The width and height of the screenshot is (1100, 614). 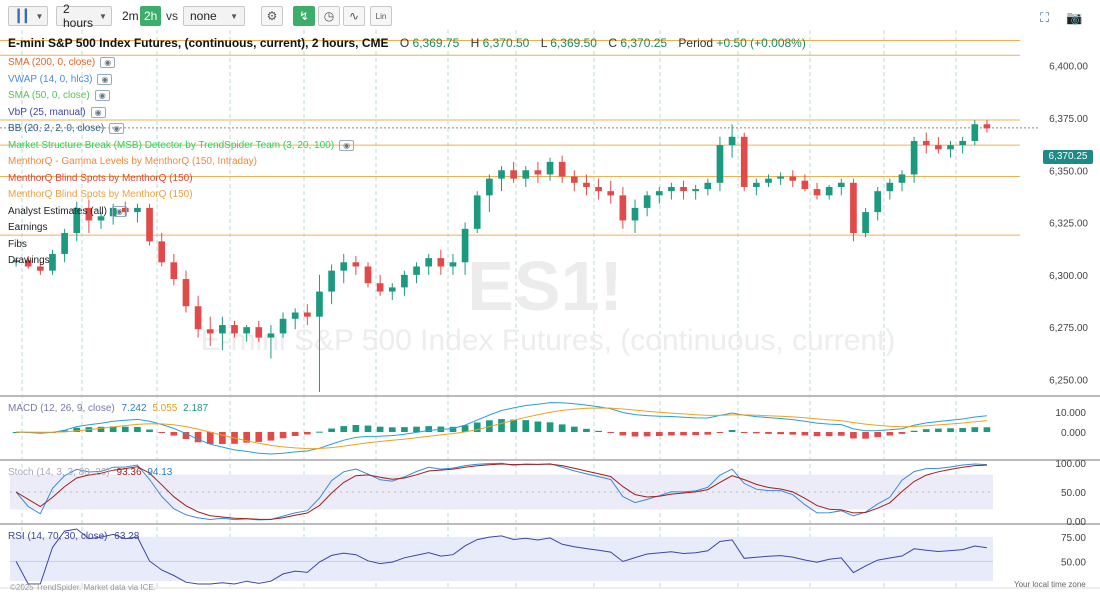 I want to click on interval-2h-button: 2h, so click(x=151, y=16).